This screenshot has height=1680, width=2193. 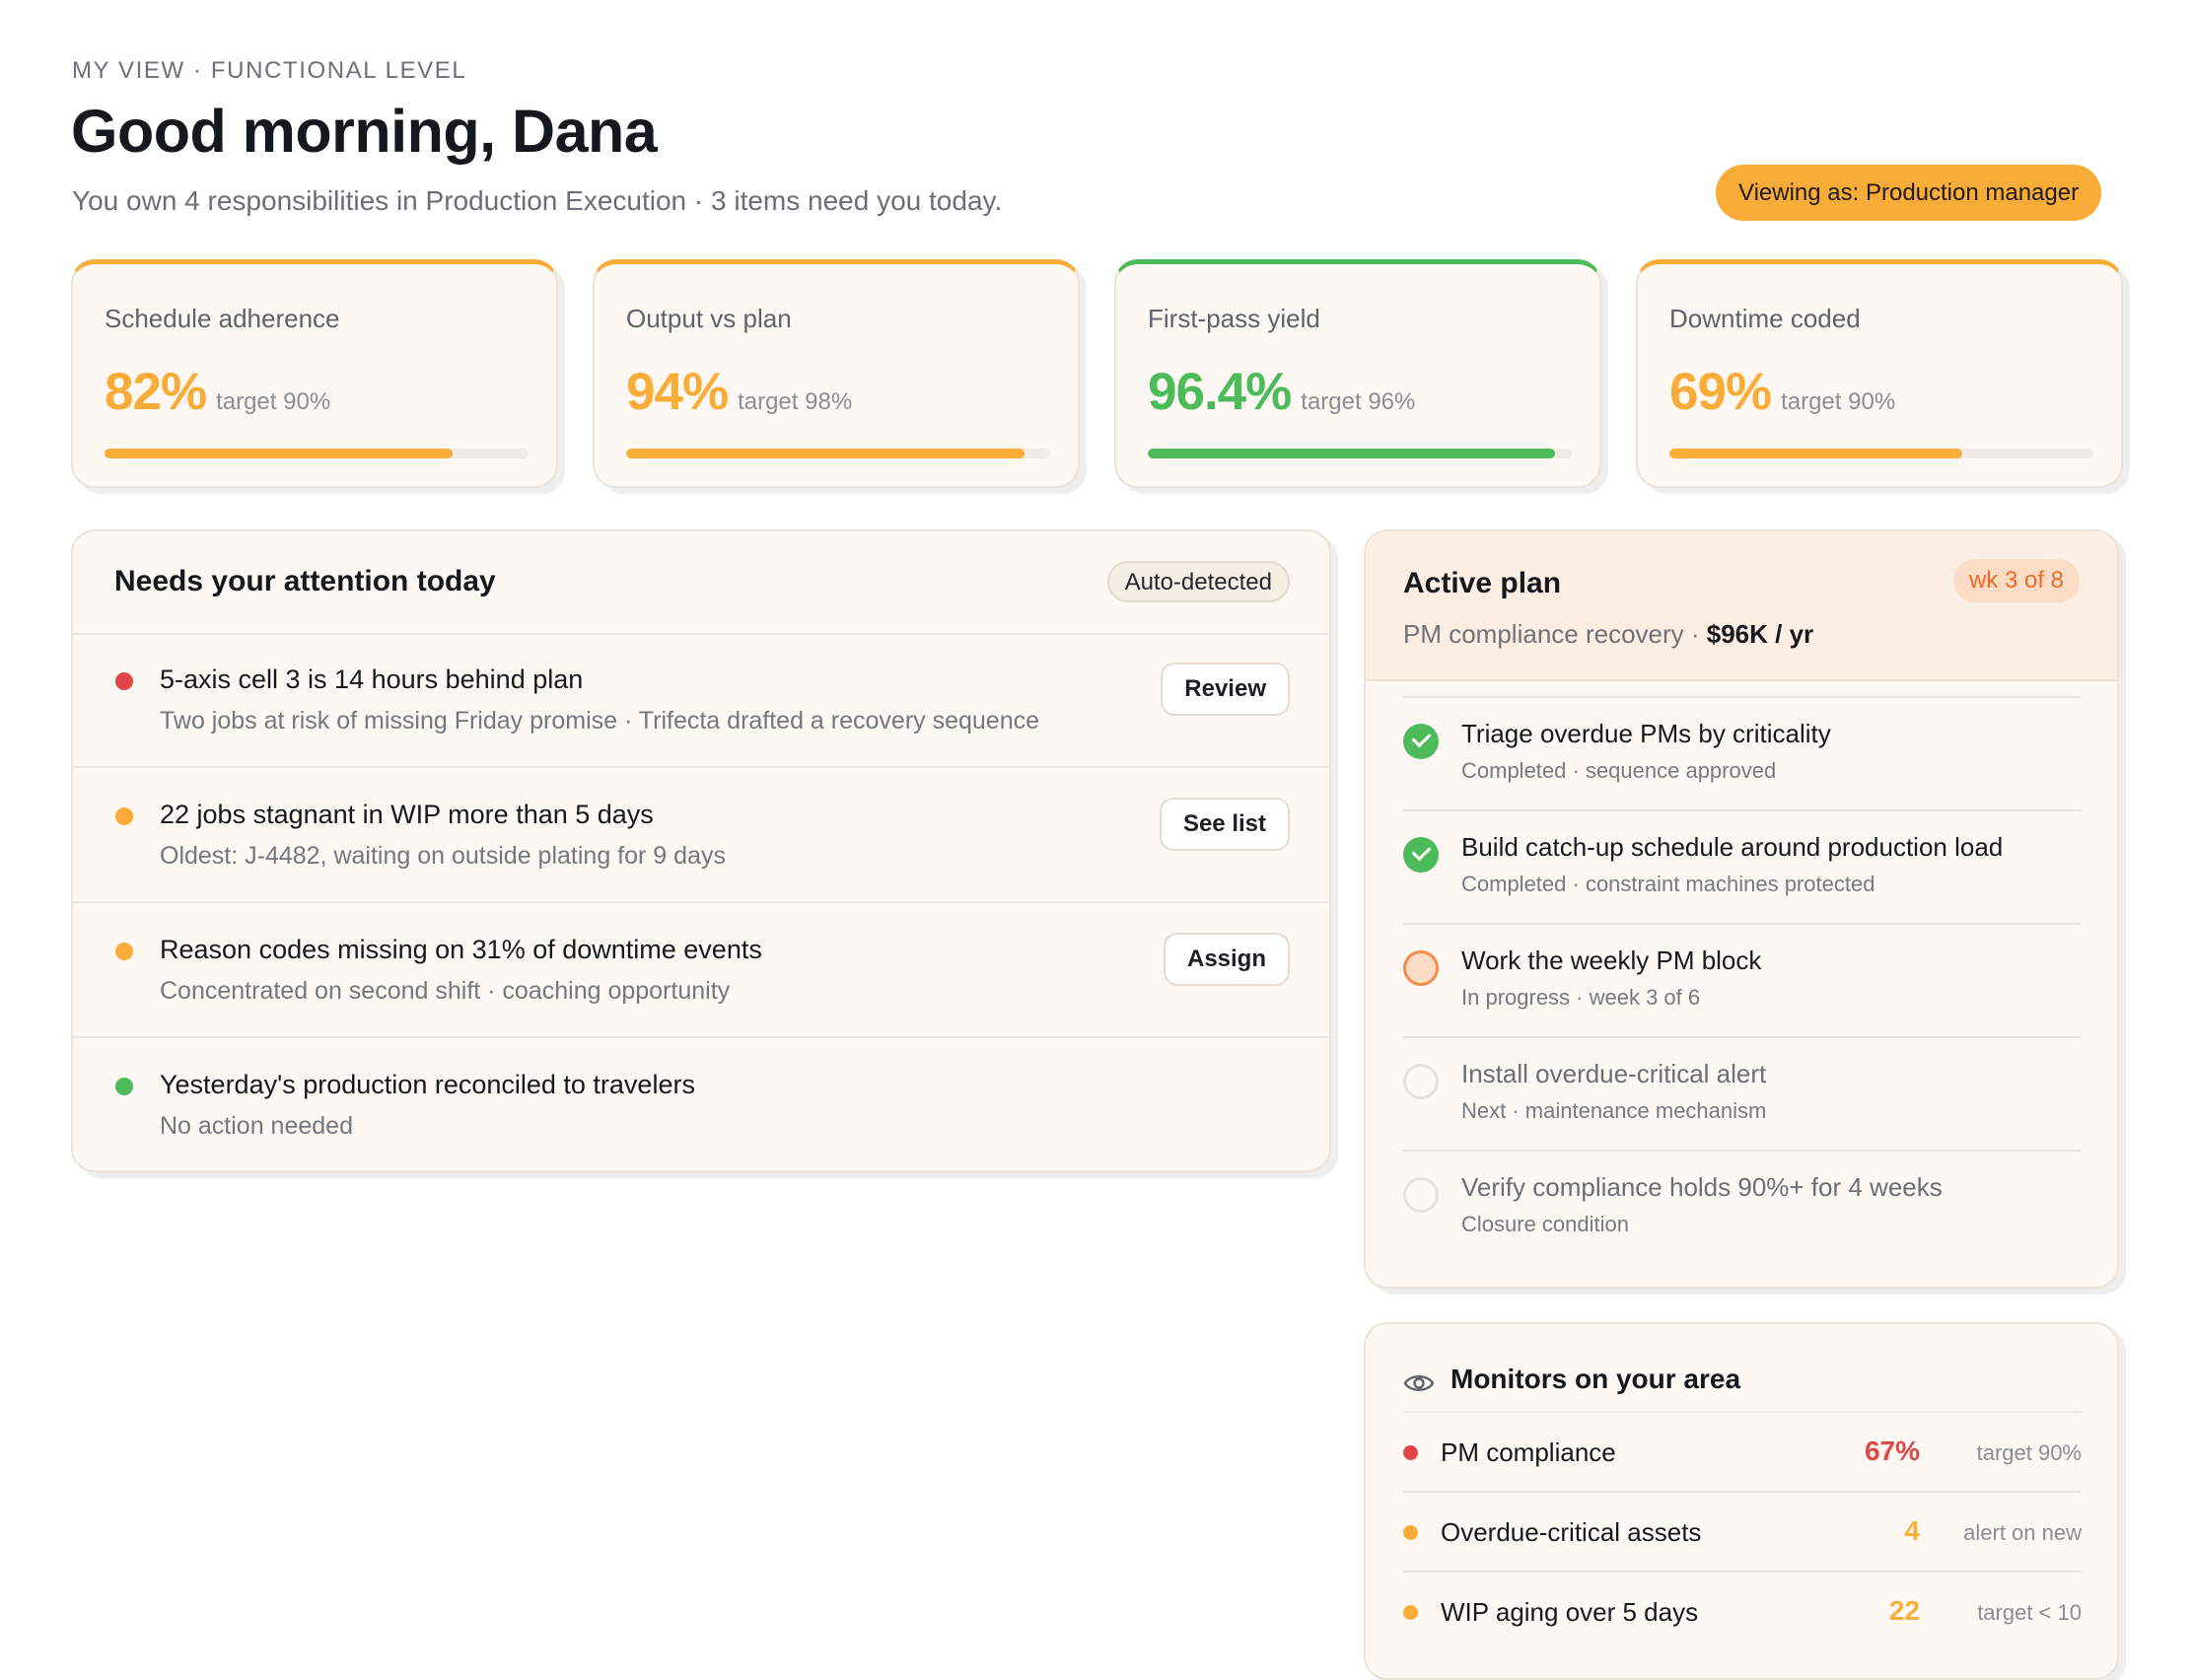 What do you see at coordinates (222, 318) in the screenshot?
I see `kpi-label: Schedule adherence` at bounding box center [222, 318].